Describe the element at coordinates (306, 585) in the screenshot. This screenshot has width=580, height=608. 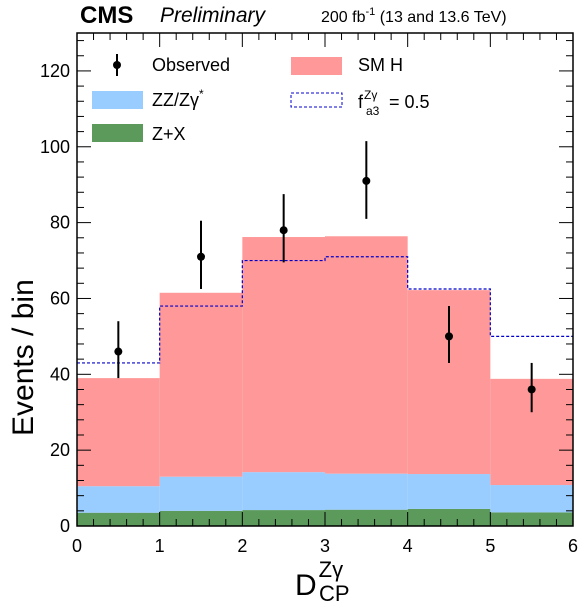
I see `x-axis-label-main: D` at that location.